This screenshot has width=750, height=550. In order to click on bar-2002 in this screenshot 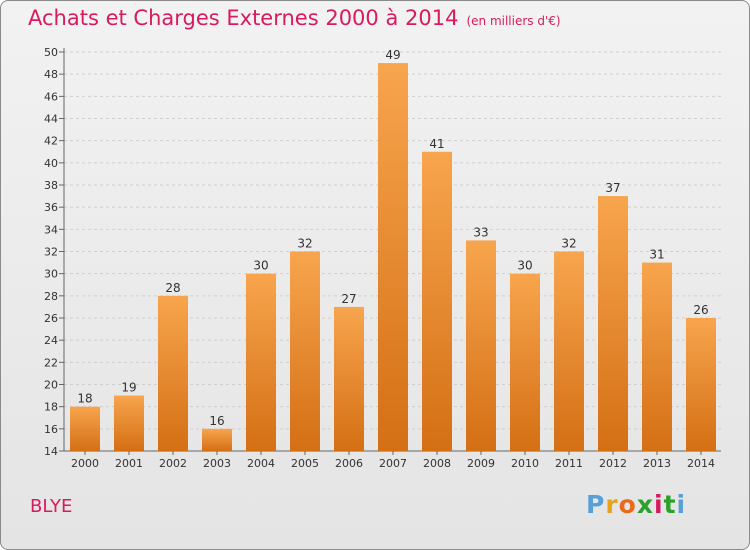, I will do `click(173, 373)`.